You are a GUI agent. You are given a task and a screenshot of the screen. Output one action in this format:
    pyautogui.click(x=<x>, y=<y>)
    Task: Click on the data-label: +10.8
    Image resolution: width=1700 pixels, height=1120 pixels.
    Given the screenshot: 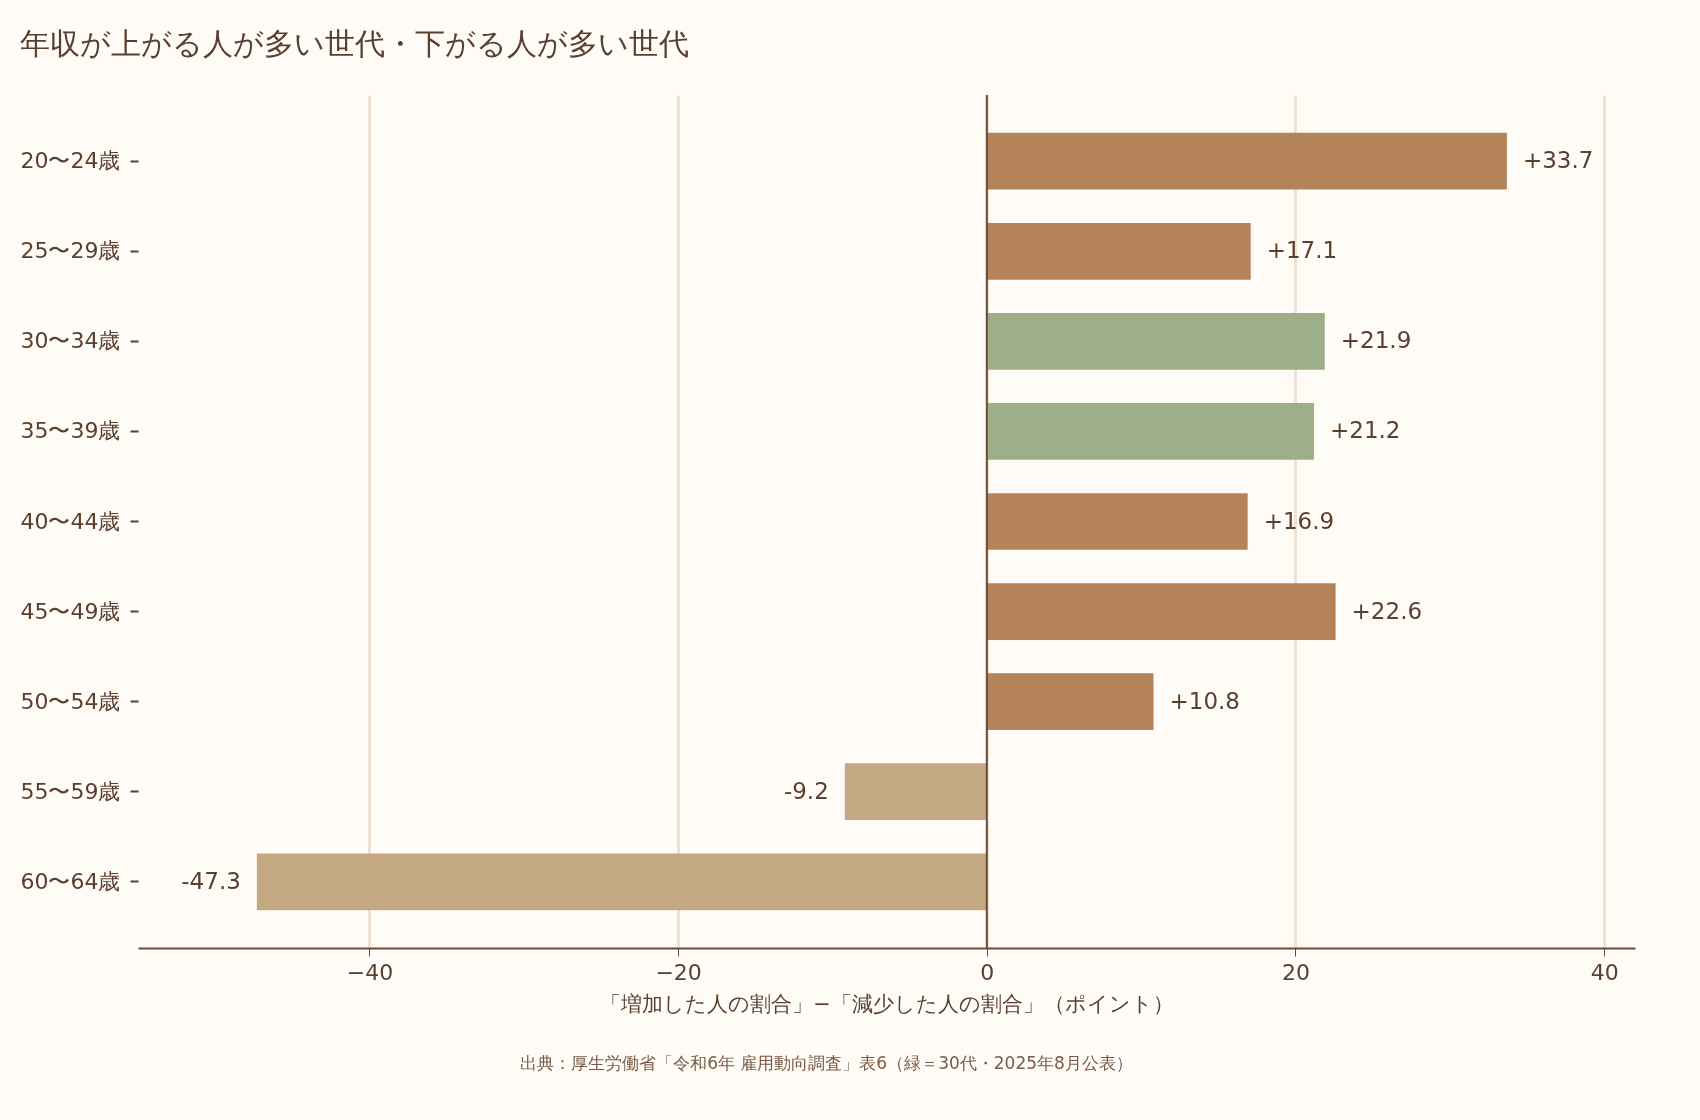 What is the action you would take?
    pyautogui.click(x=1204, y=700)
    